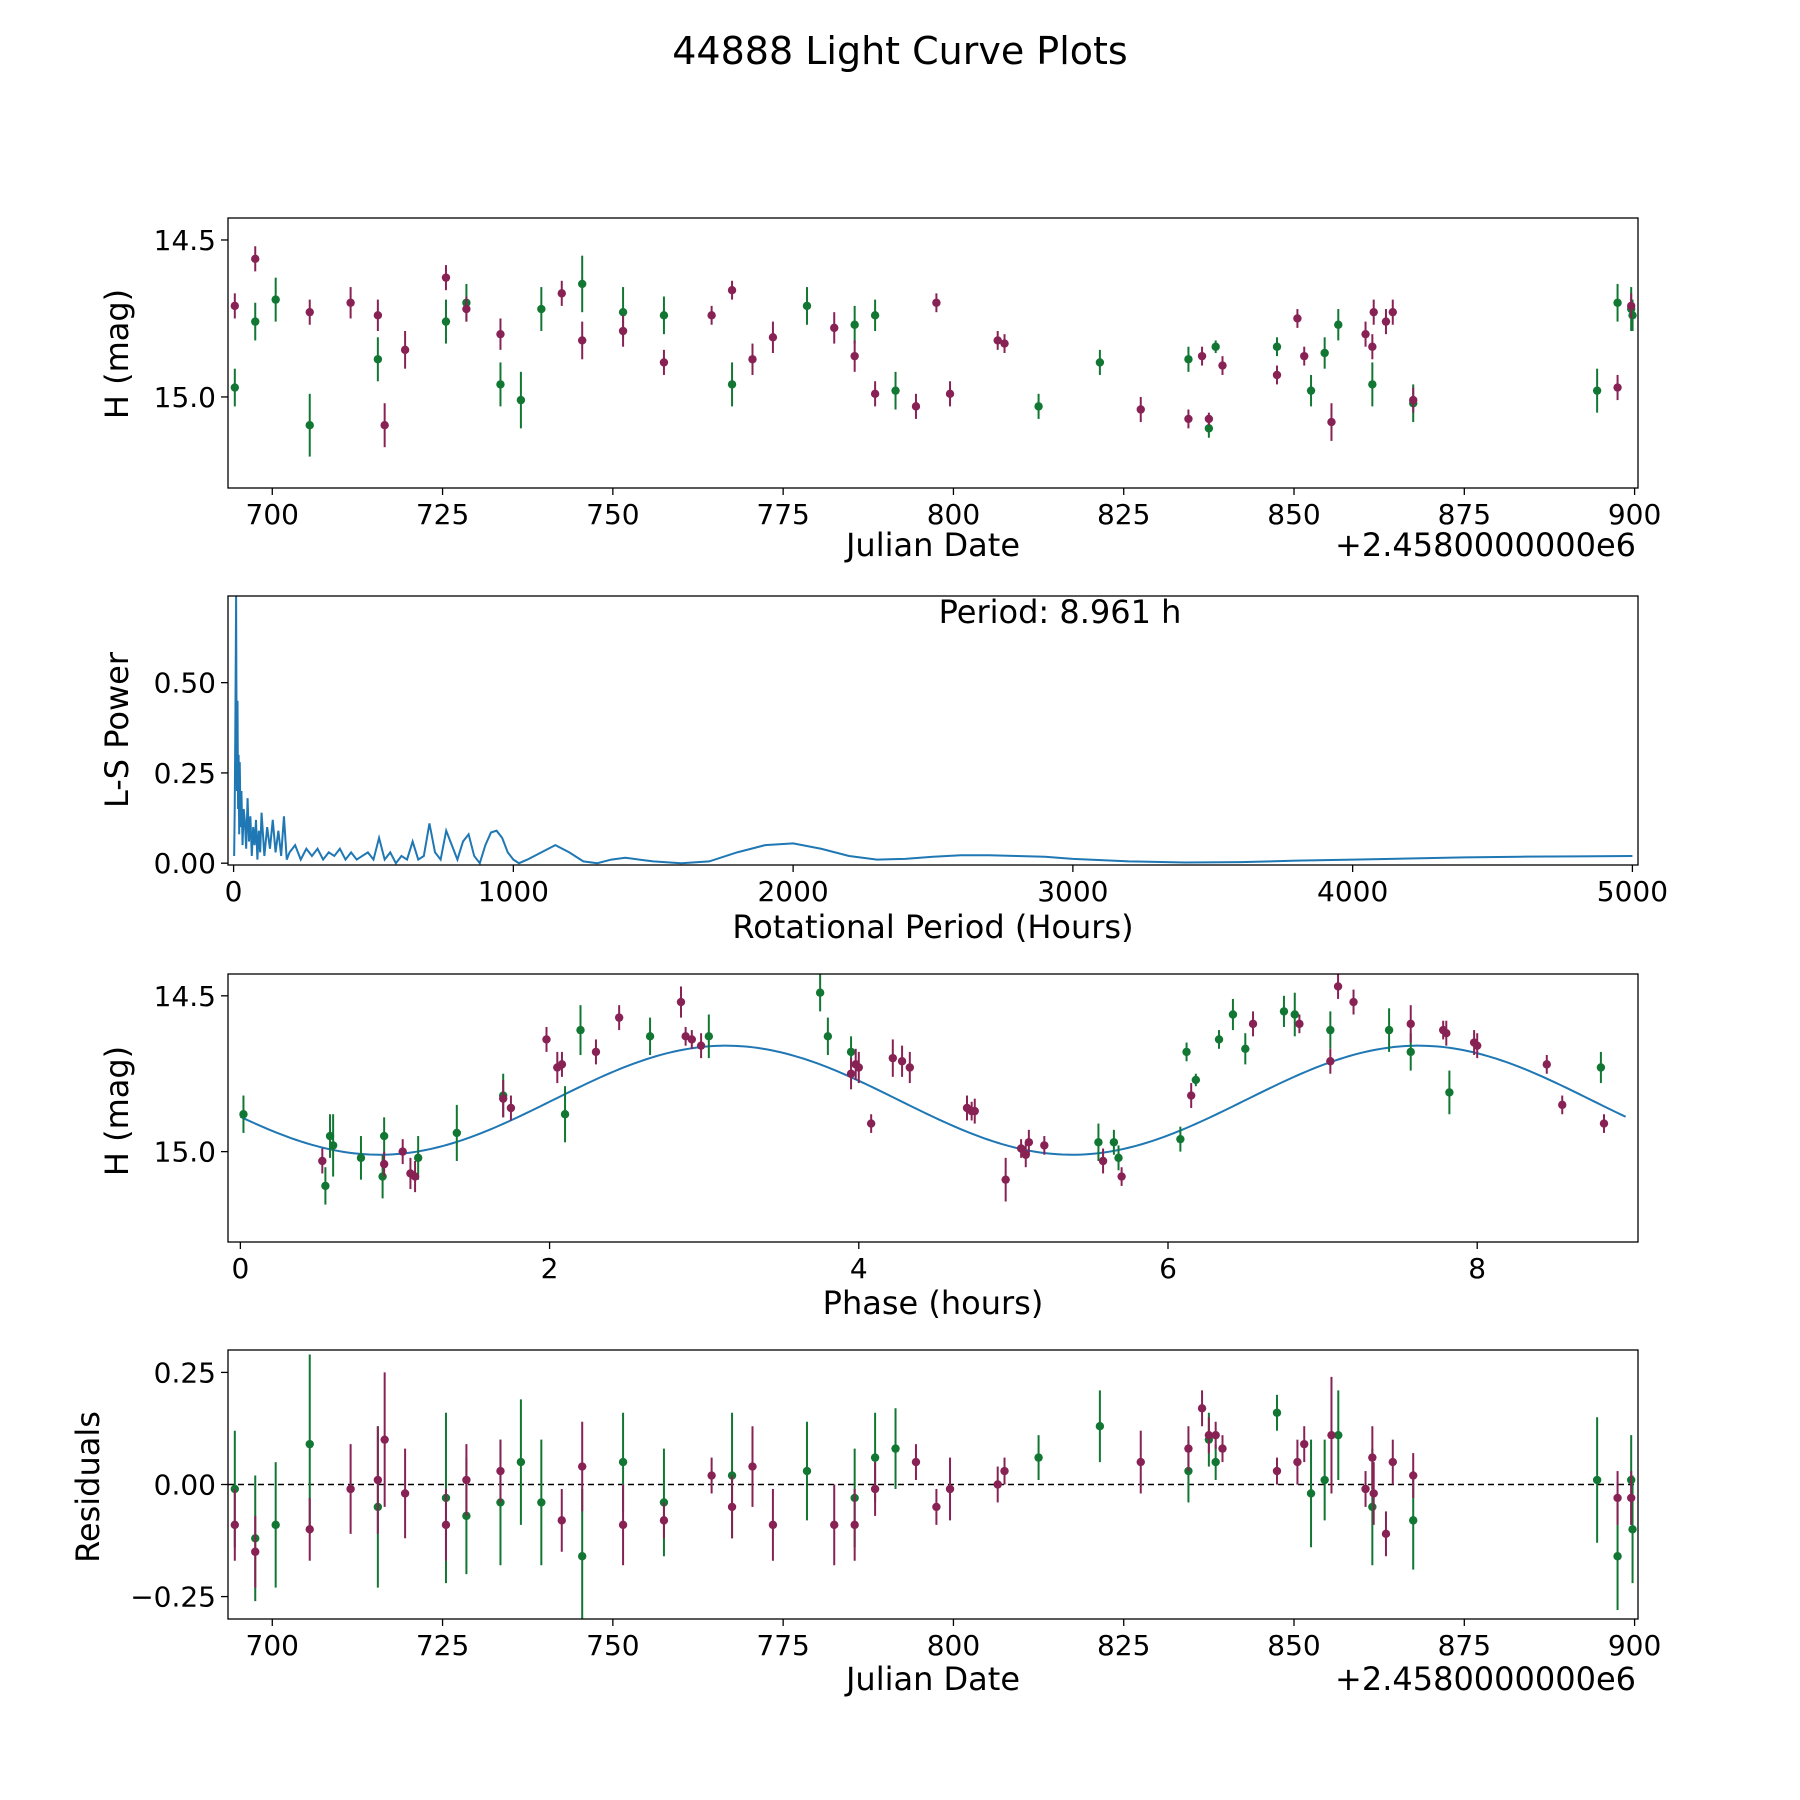 The image size is (1800, 1800). What do you see at coordinates (792, 891) in the screenshot?
I see `x-tick-label: 2000` at bounding box center [792, 891].